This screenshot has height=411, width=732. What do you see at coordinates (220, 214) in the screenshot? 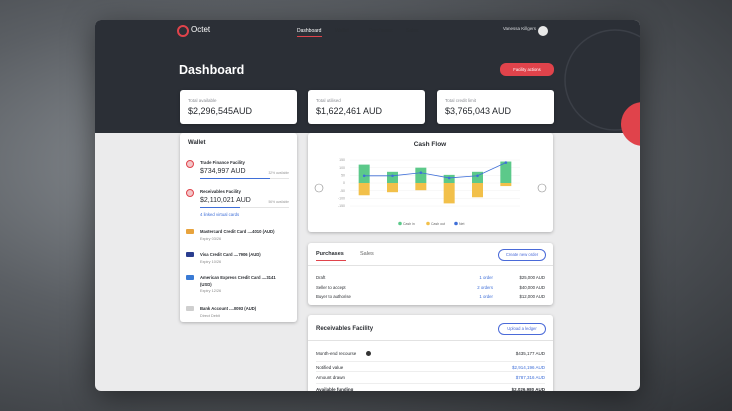
I see `linked-cards: 4 linked virtual cards` at bounding box center [220, 214].